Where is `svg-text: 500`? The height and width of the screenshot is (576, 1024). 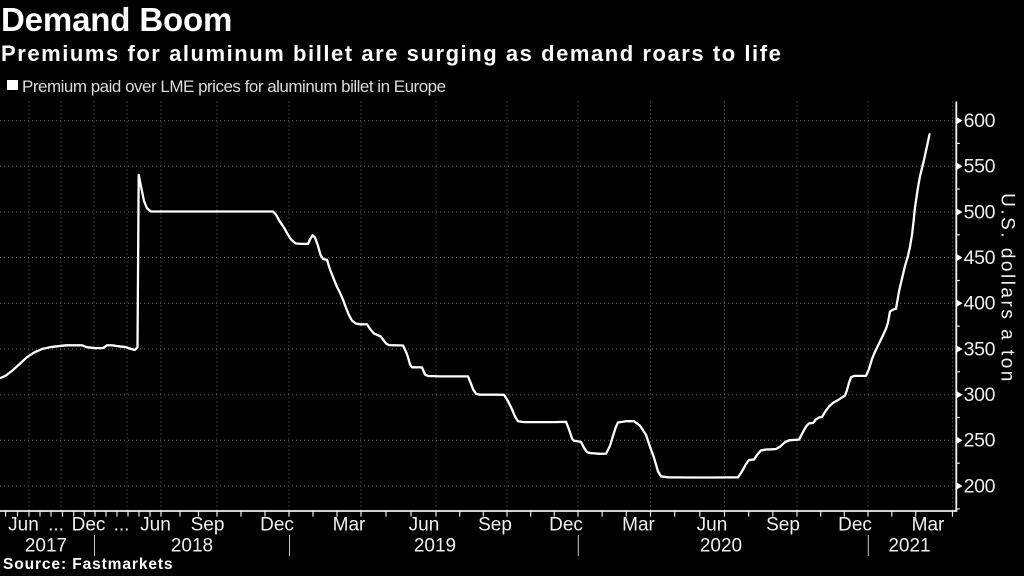 svg-text: 500 is located at coordinates (980, 212).